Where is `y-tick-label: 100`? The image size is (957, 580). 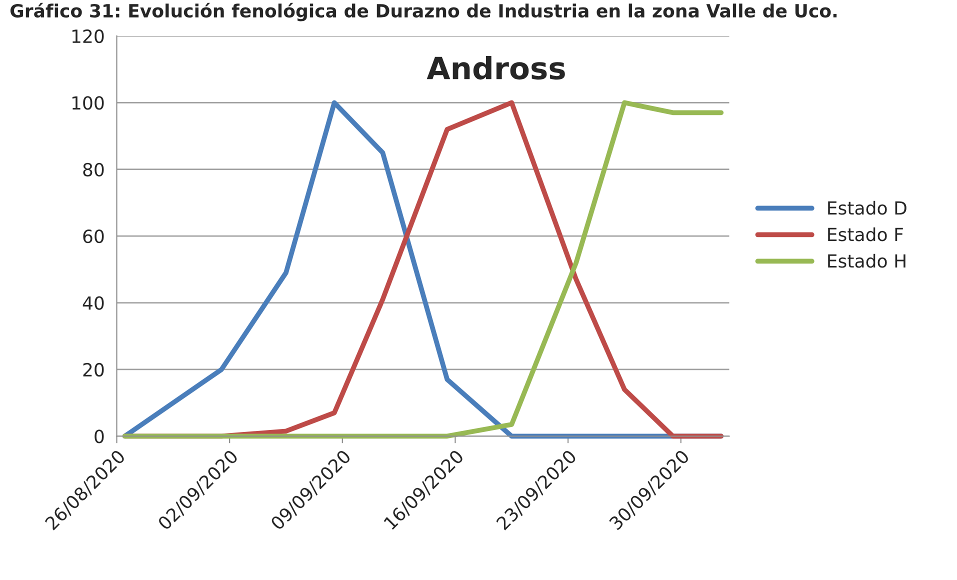
y-tick-label: 100 is located at coordinates (88, 103).